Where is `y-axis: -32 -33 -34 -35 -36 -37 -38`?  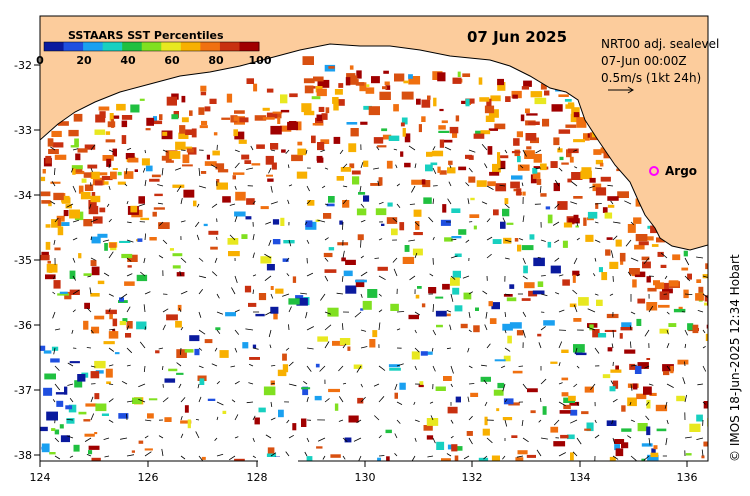
y-axis: -32 -33 -34 -35 -36 -37 -38 is located at coordinates (27, 260).